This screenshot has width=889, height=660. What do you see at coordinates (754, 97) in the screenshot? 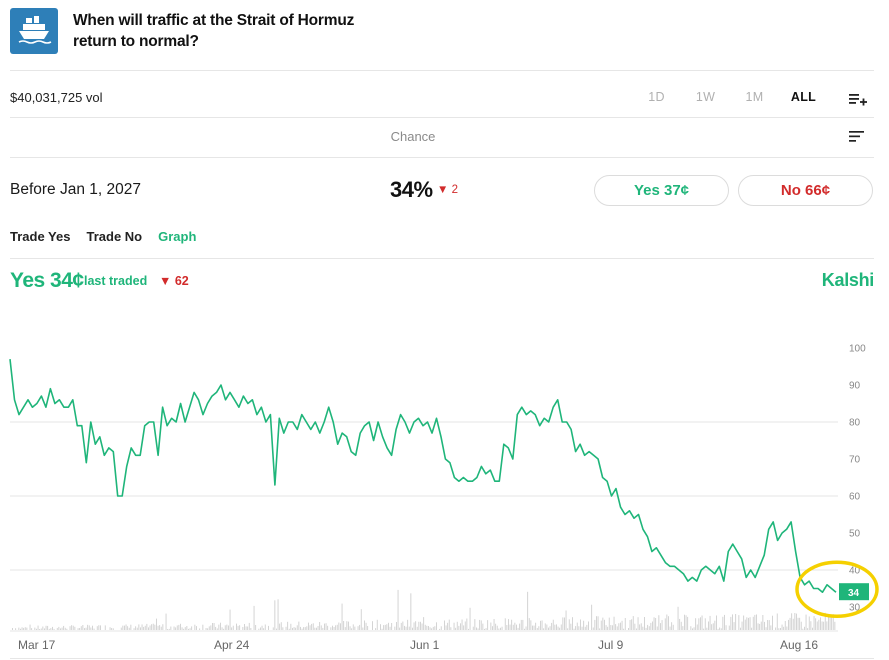
I see `range-1m: 1M` at bounding box center [754, 97].